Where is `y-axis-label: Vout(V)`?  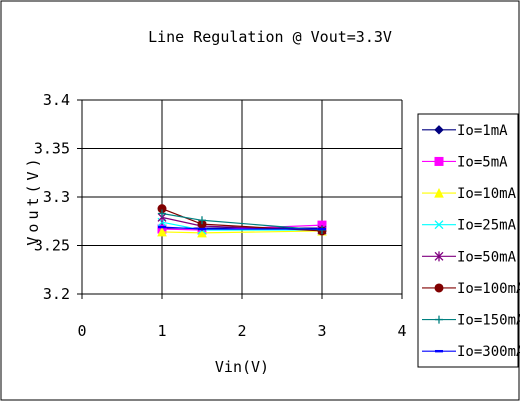 y-axis-label: Vout(V) is located at coordinates (33, 199).